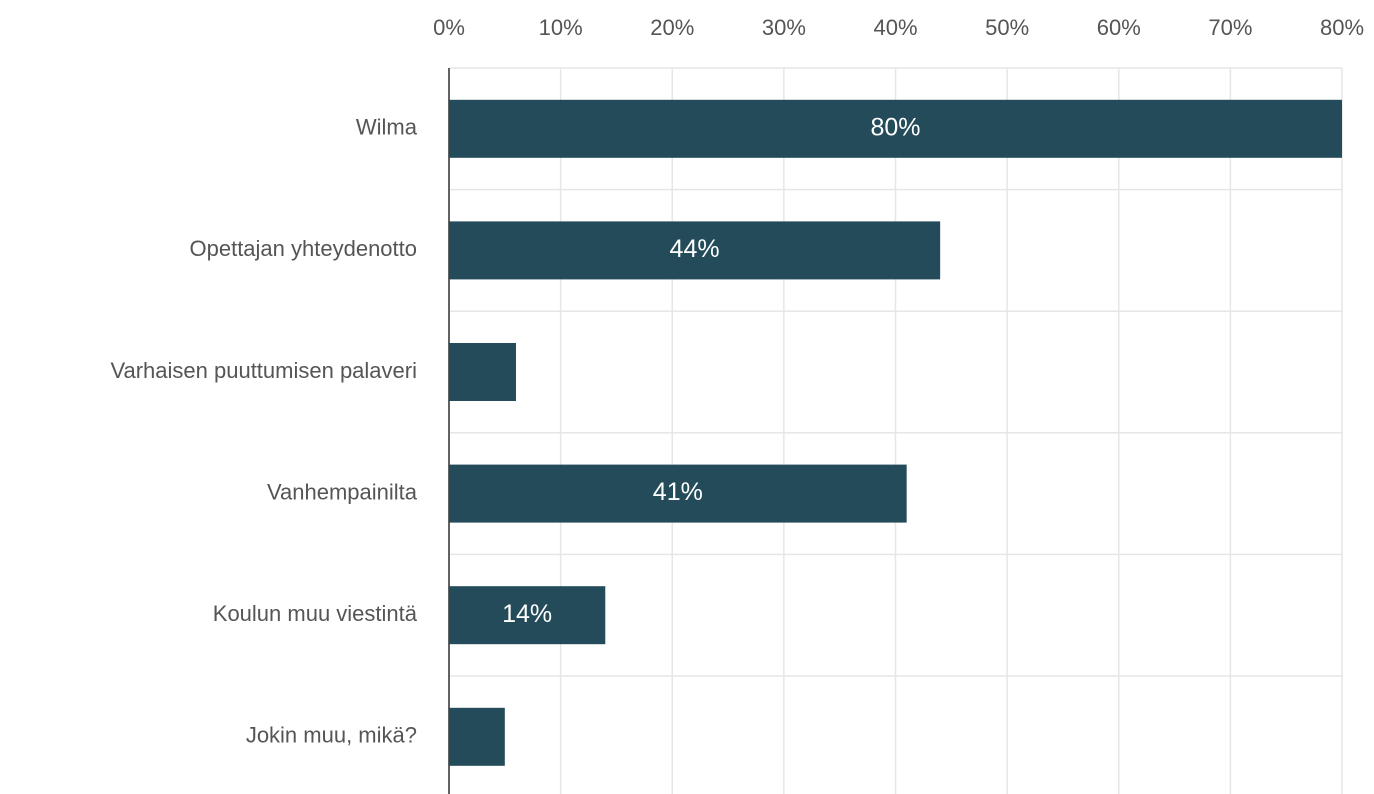 The height and width of the screenshot is (794, 1374). What do you see at coordinates (784, 27) in the screenshot?
I see `x-tick-label: 30%` at bounding box center [784, 27].